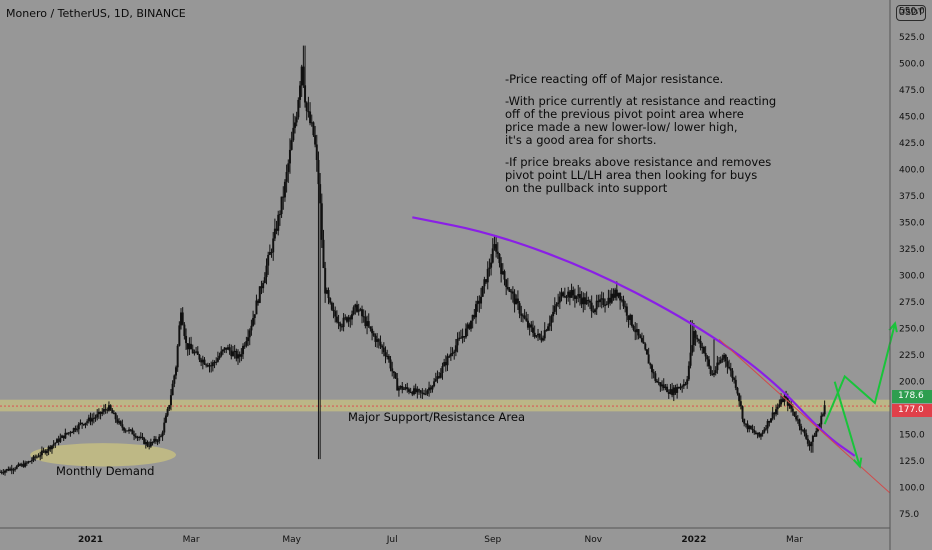 The height and width of the screenshot is (550, 932). Describe the element at coordinates (912, 396) in the screenshot. I see `last-price-tag-green: 178.6` at that location.